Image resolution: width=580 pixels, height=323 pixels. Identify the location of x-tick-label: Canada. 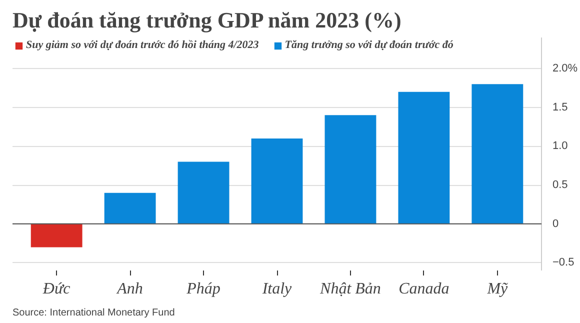
(424, 289).